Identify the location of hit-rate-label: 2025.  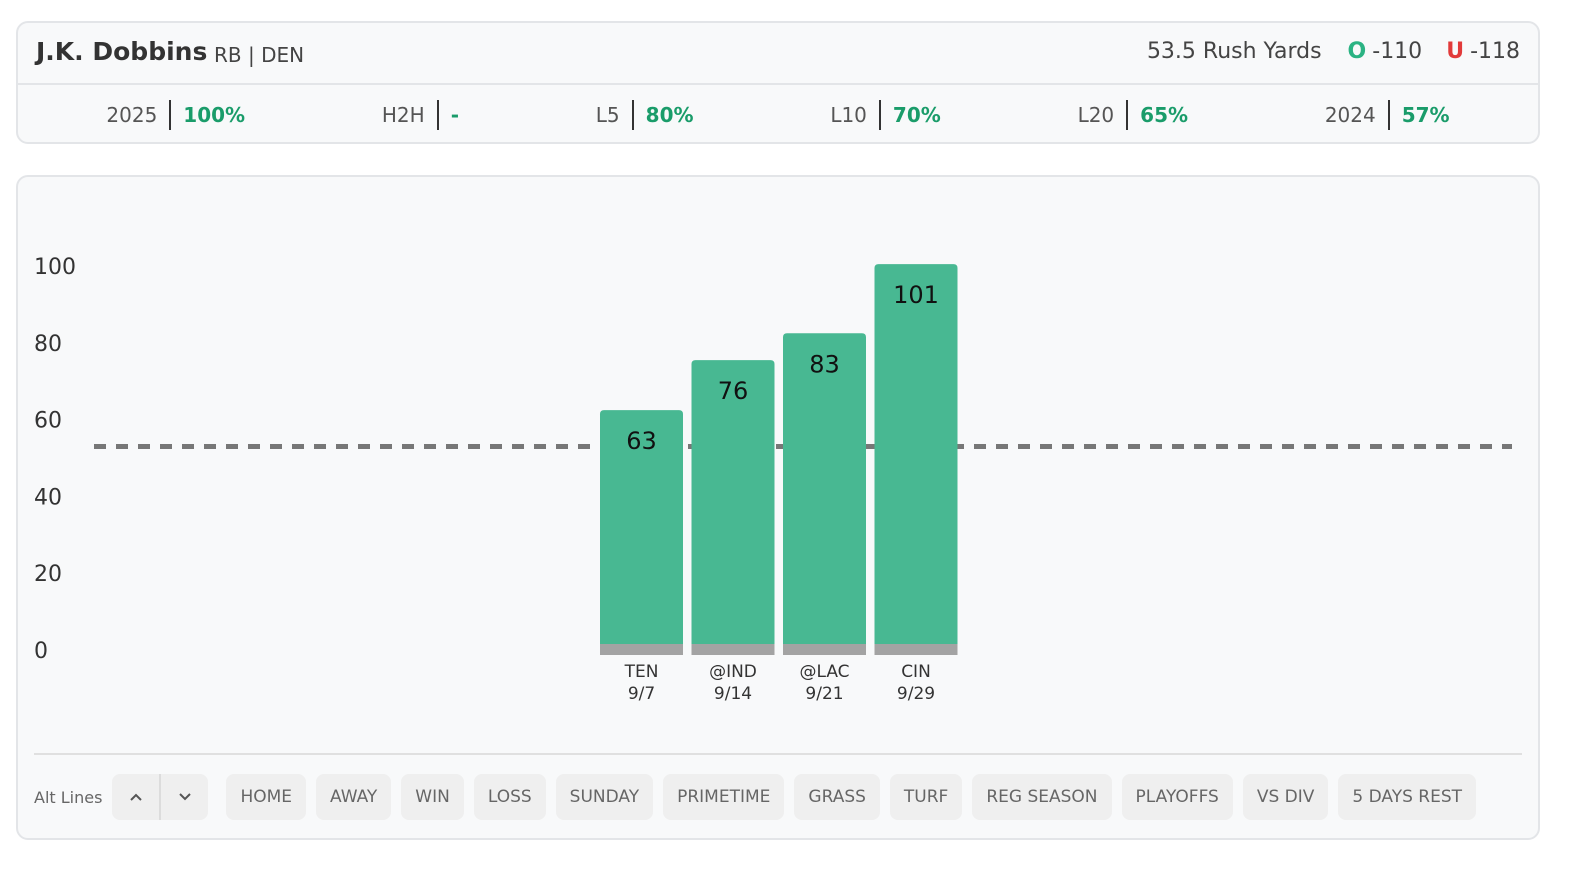
(132, 114).